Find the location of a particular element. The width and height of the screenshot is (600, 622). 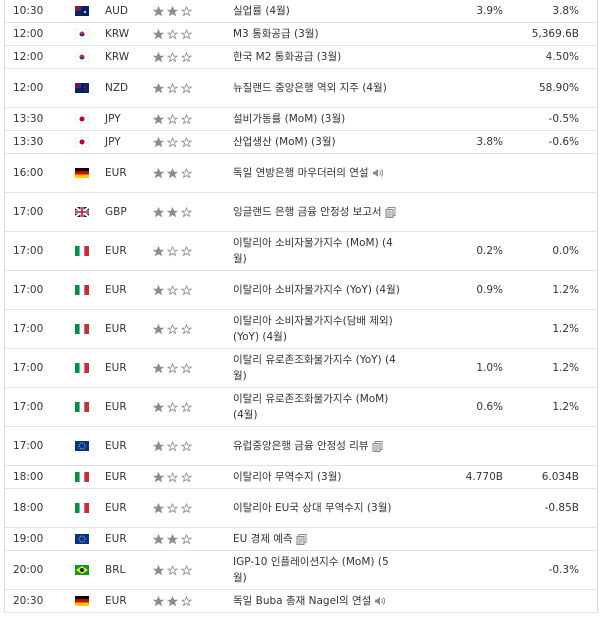

event-row: 16:00 EUR 독일 연방은행 마우더러의 연설 is located at coordinates (301, 173).